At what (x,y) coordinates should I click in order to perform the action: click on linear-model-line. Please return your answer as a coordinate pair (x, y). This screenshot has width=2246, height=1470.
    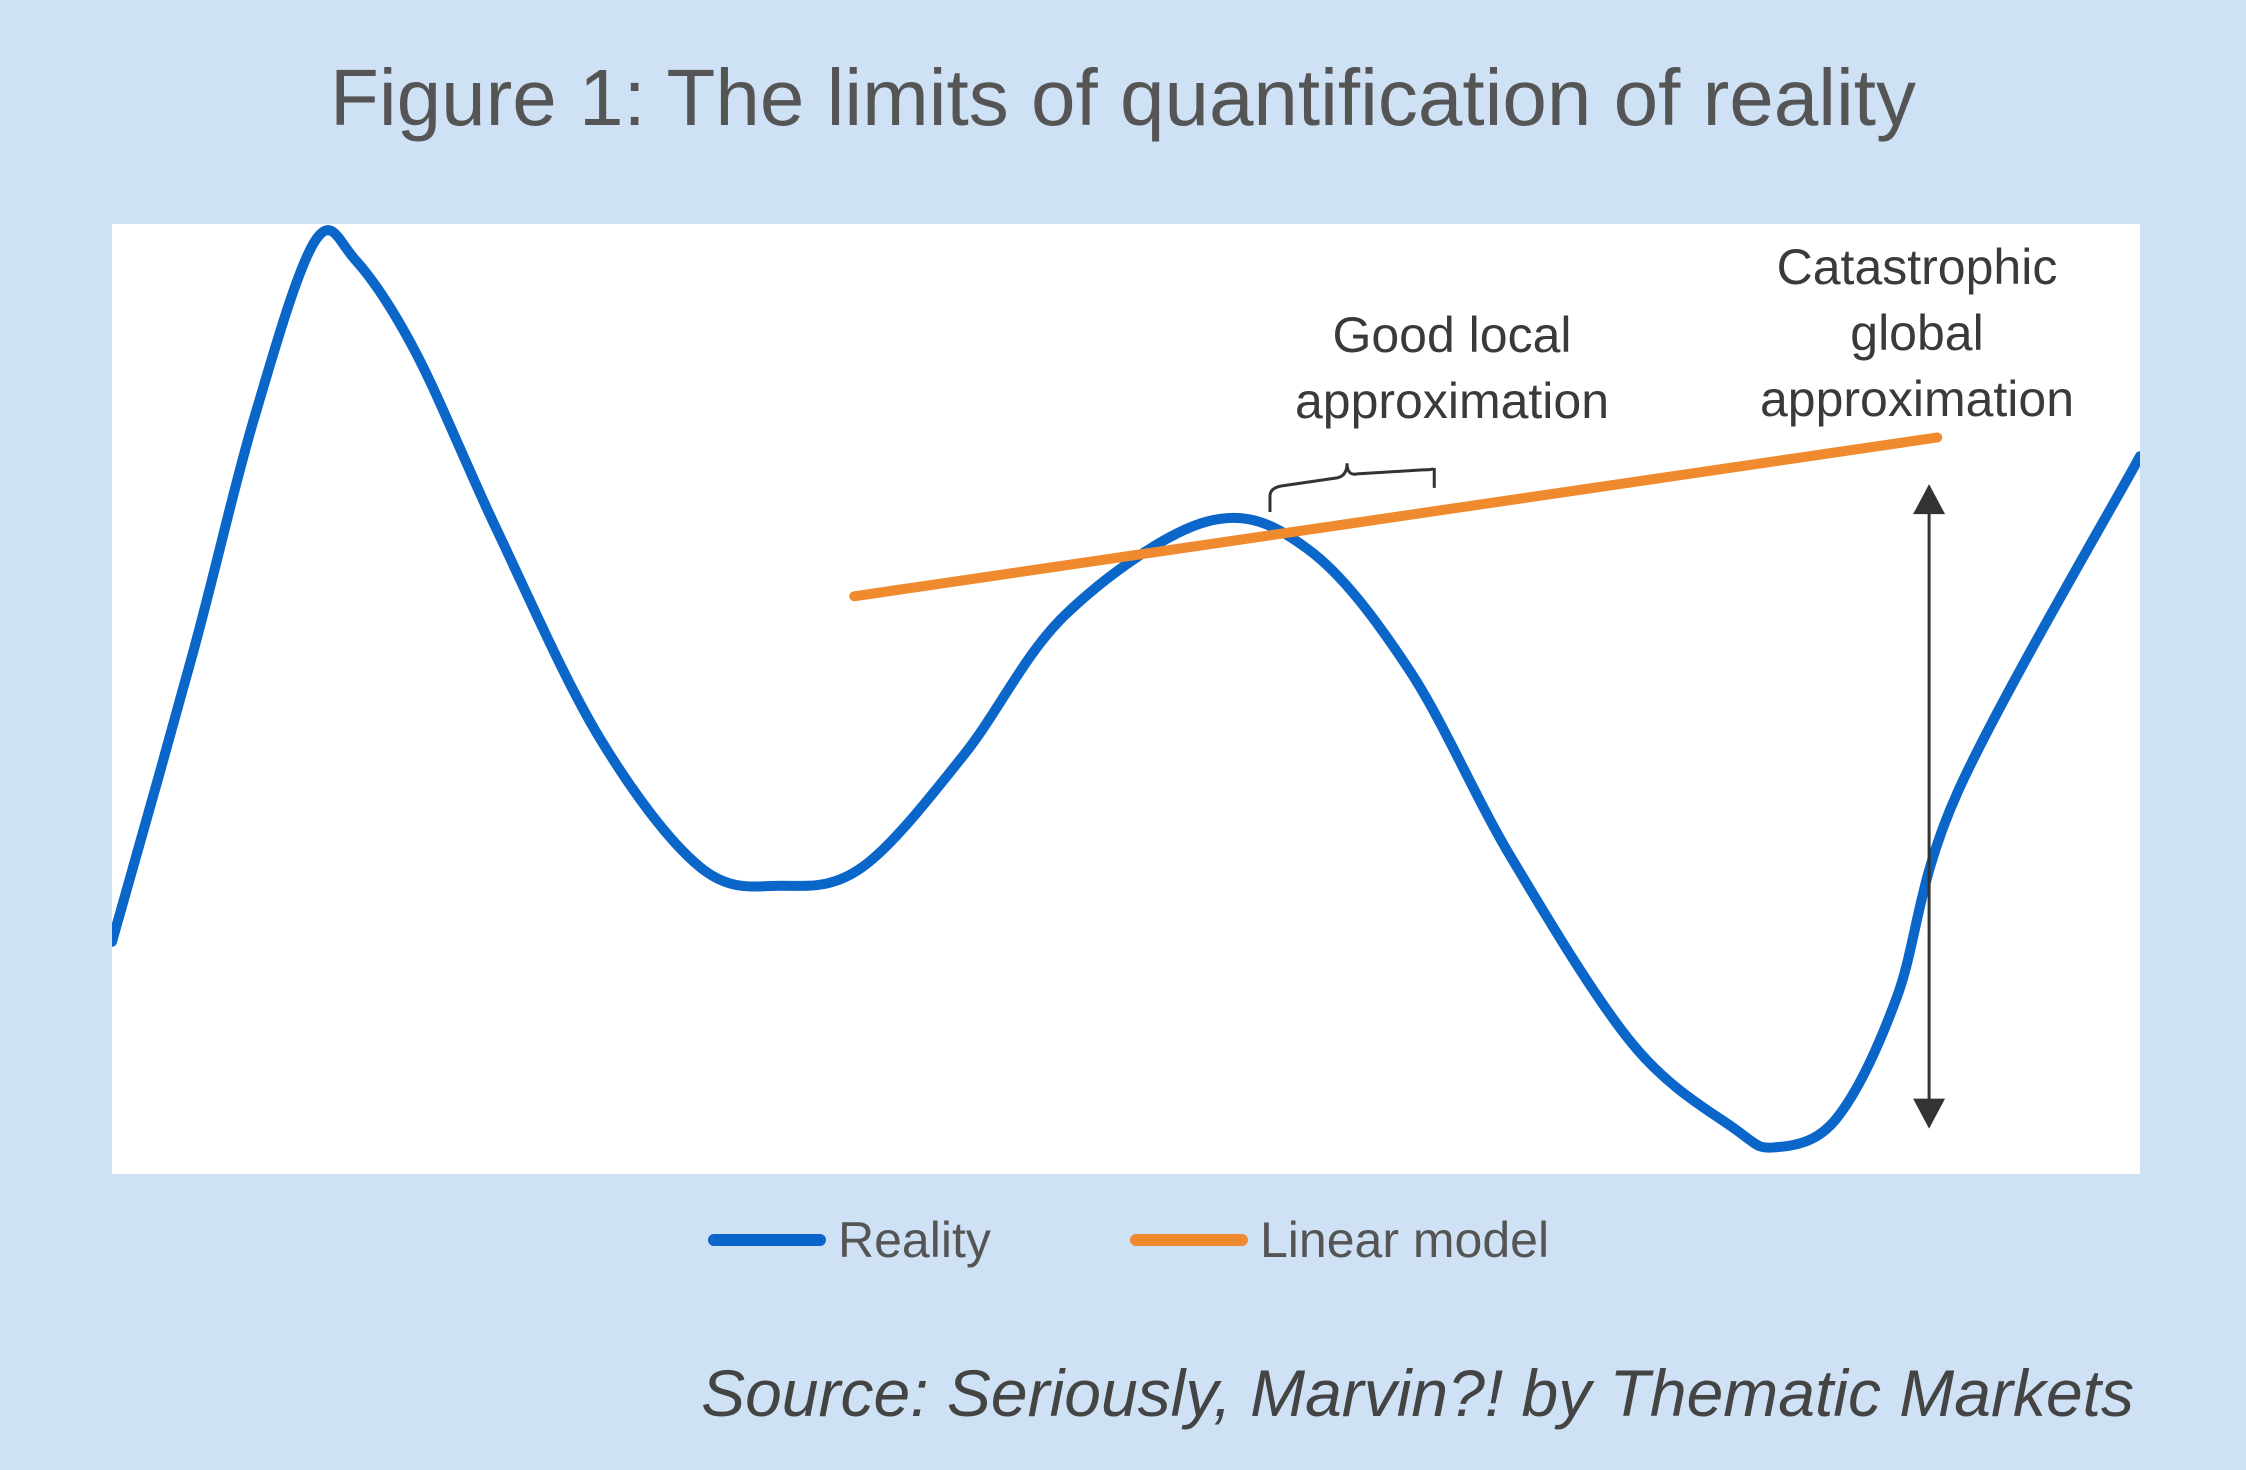
    Looking at the image, I should click on (1396, 517).